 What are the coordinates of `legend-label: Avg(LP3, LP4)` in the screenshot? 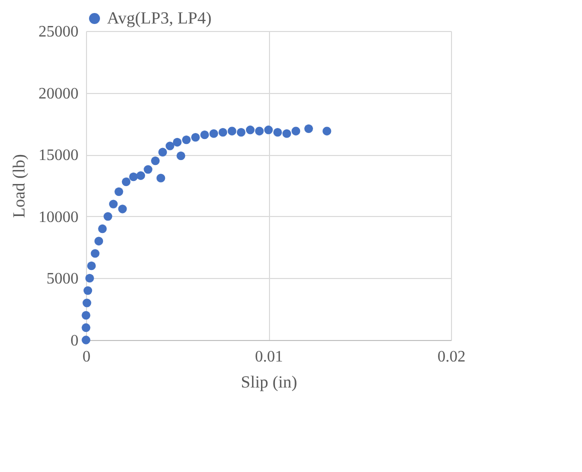 It's located at (159, 18).